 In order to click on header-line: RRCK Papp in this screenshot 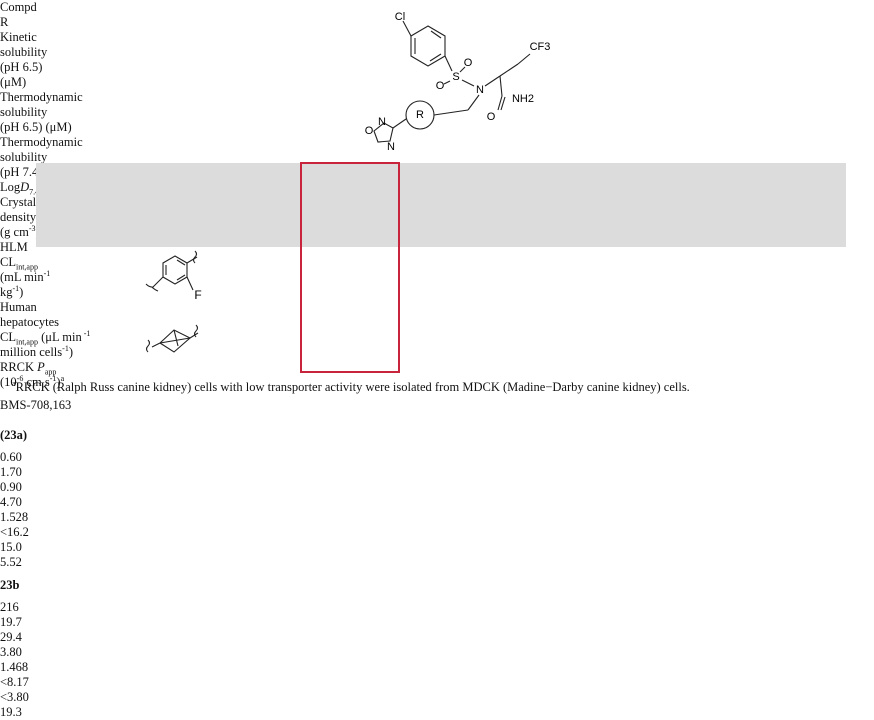, I will do `click(437, 368)`.